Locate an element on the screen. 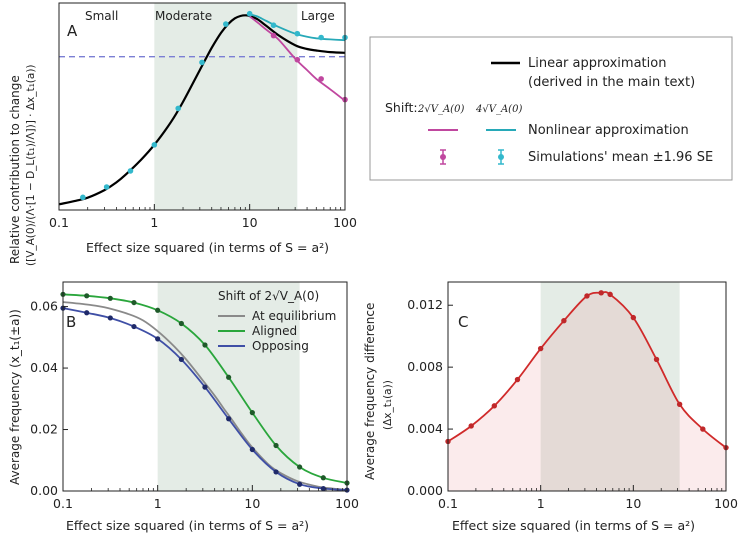 The height and width of the screenshot is (538, 740). panel-c-ylabel-line2: (Δx_t₁(a)) is located at coordinates (388, 405).